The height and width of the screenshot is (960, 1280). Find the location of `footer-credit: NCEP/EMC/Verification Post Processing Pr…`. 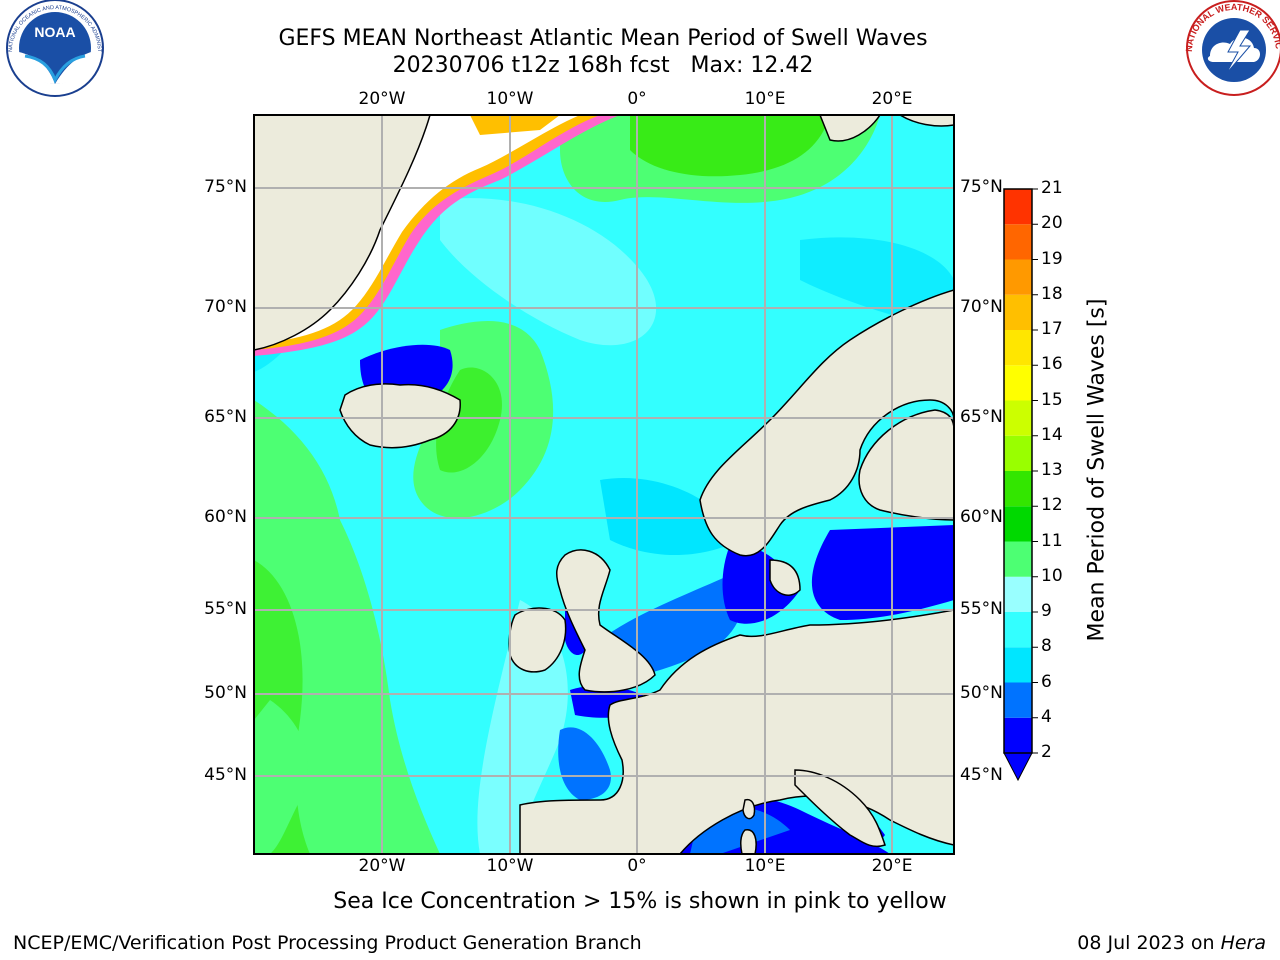

footer-credit: NCEP/EMC/Verification Post Processing Pr… is located at coordinates (327, 943).